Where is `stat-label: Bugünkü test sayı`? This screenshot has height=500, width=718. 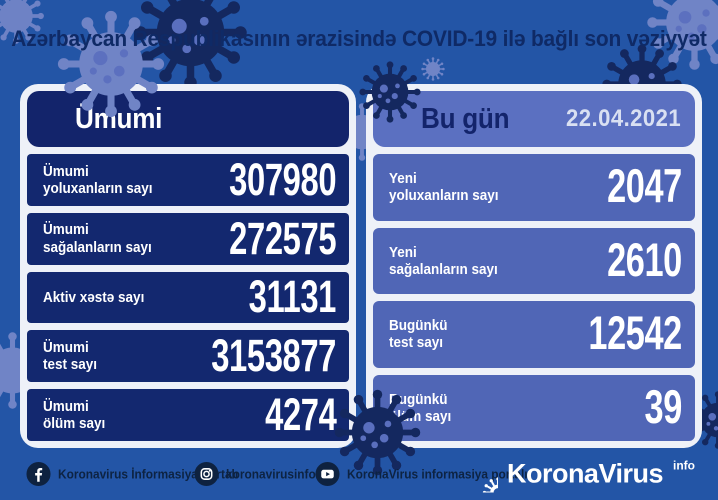 stat-label: Bugünkü test sayı is located at coordinates (418, 334).